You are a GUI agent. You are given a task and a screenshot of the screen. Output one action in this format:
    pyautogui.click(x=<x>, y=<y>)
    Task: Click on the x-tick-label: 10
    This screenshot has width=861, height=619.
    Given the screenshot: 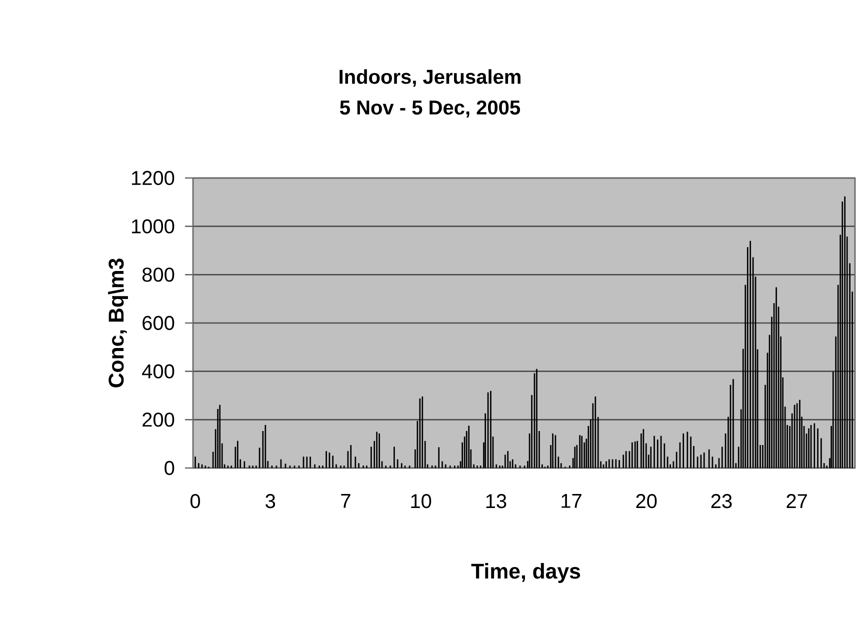 What is the action you would take?
    pyautogui.click(x=421, y=501)
    